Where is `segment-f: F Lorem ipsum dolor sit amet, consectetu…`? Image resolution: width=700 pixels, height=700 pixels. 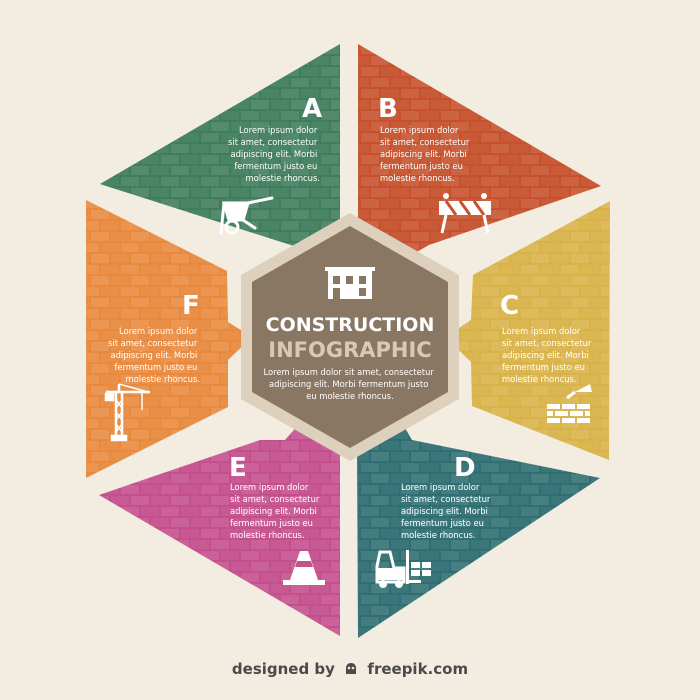 segment-f: F Lorem ipsum dolor sit amet, consectetu… is located at coordinates (169, 339).